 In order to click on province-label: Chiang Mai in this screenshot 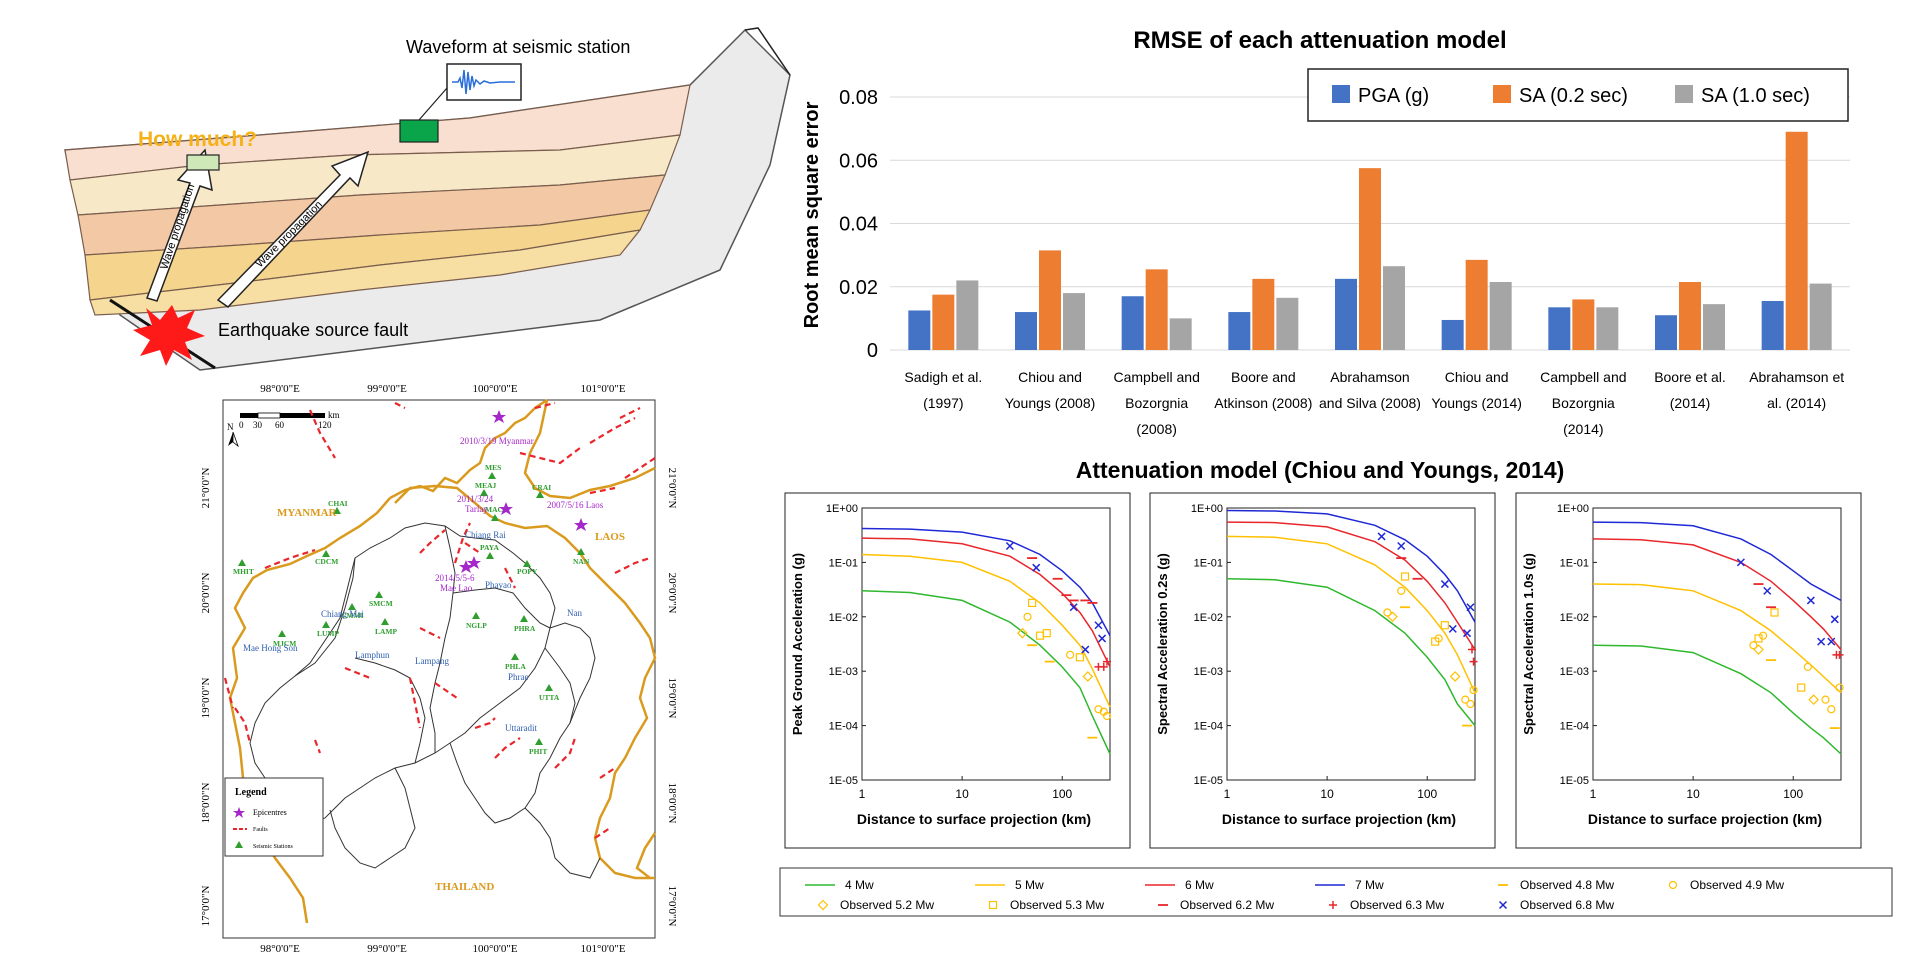, I will do `click(342, 614)`.